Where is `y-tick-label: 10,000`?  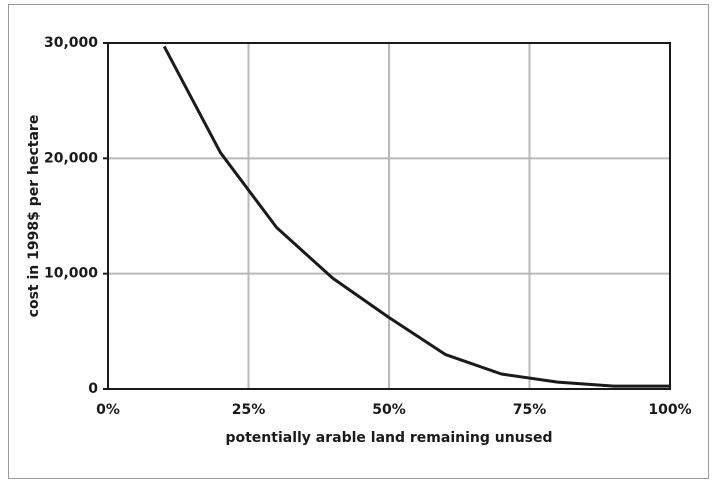
y-tick-label: 10,000 is located at coordinates (71, 274).